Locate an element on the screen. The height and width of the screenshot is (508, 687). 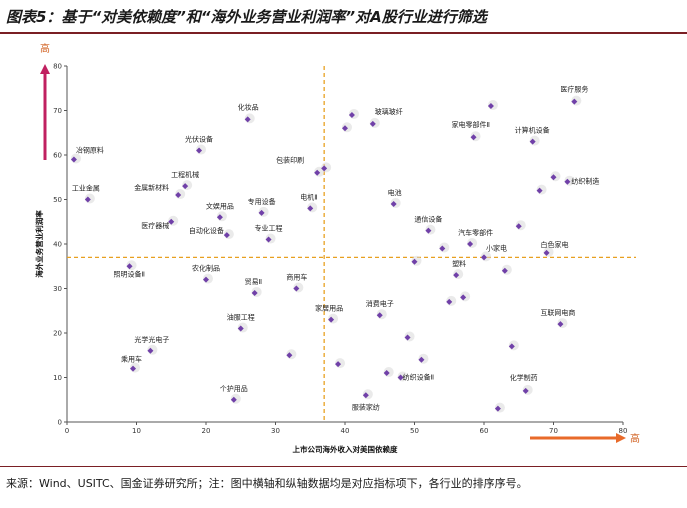
point-label: 医疗服务 is located at coordinates (574, 89).